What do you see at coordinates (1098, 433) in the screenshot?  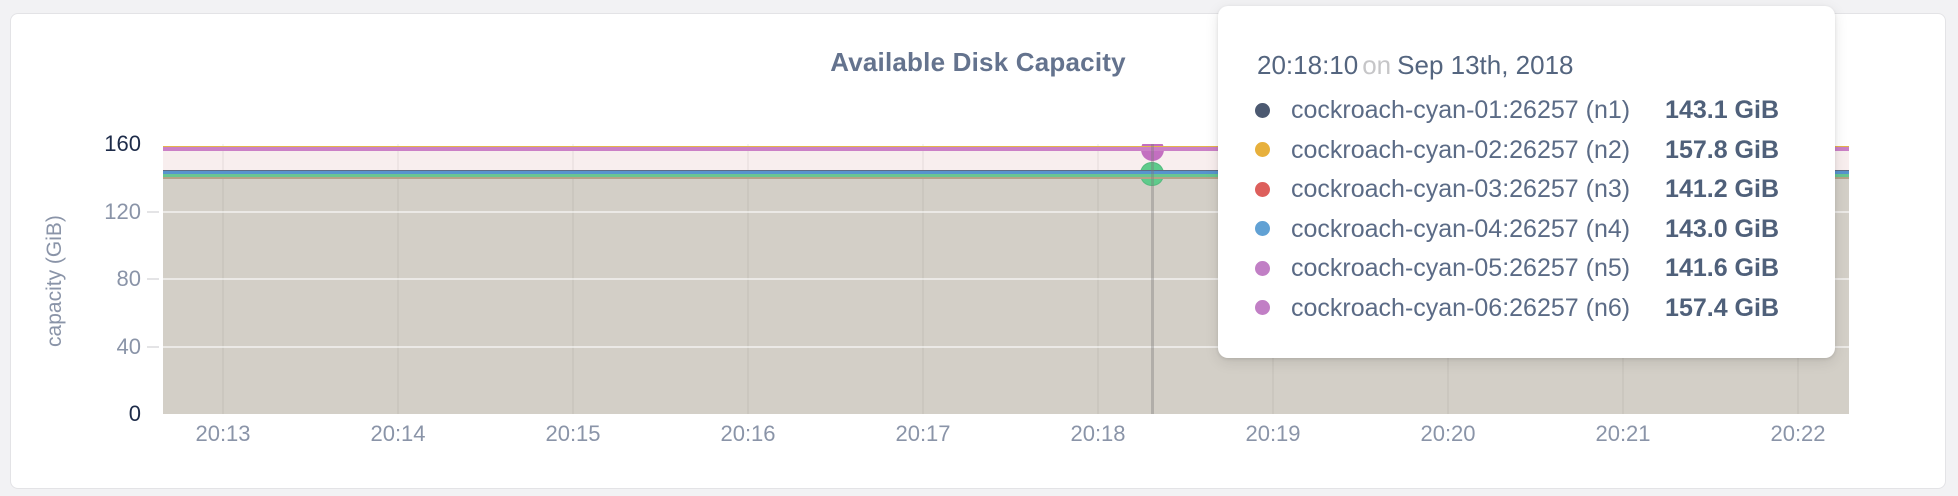 I see `x-tick-label-20:18: 20:18` at bounding box center [1098, 433].